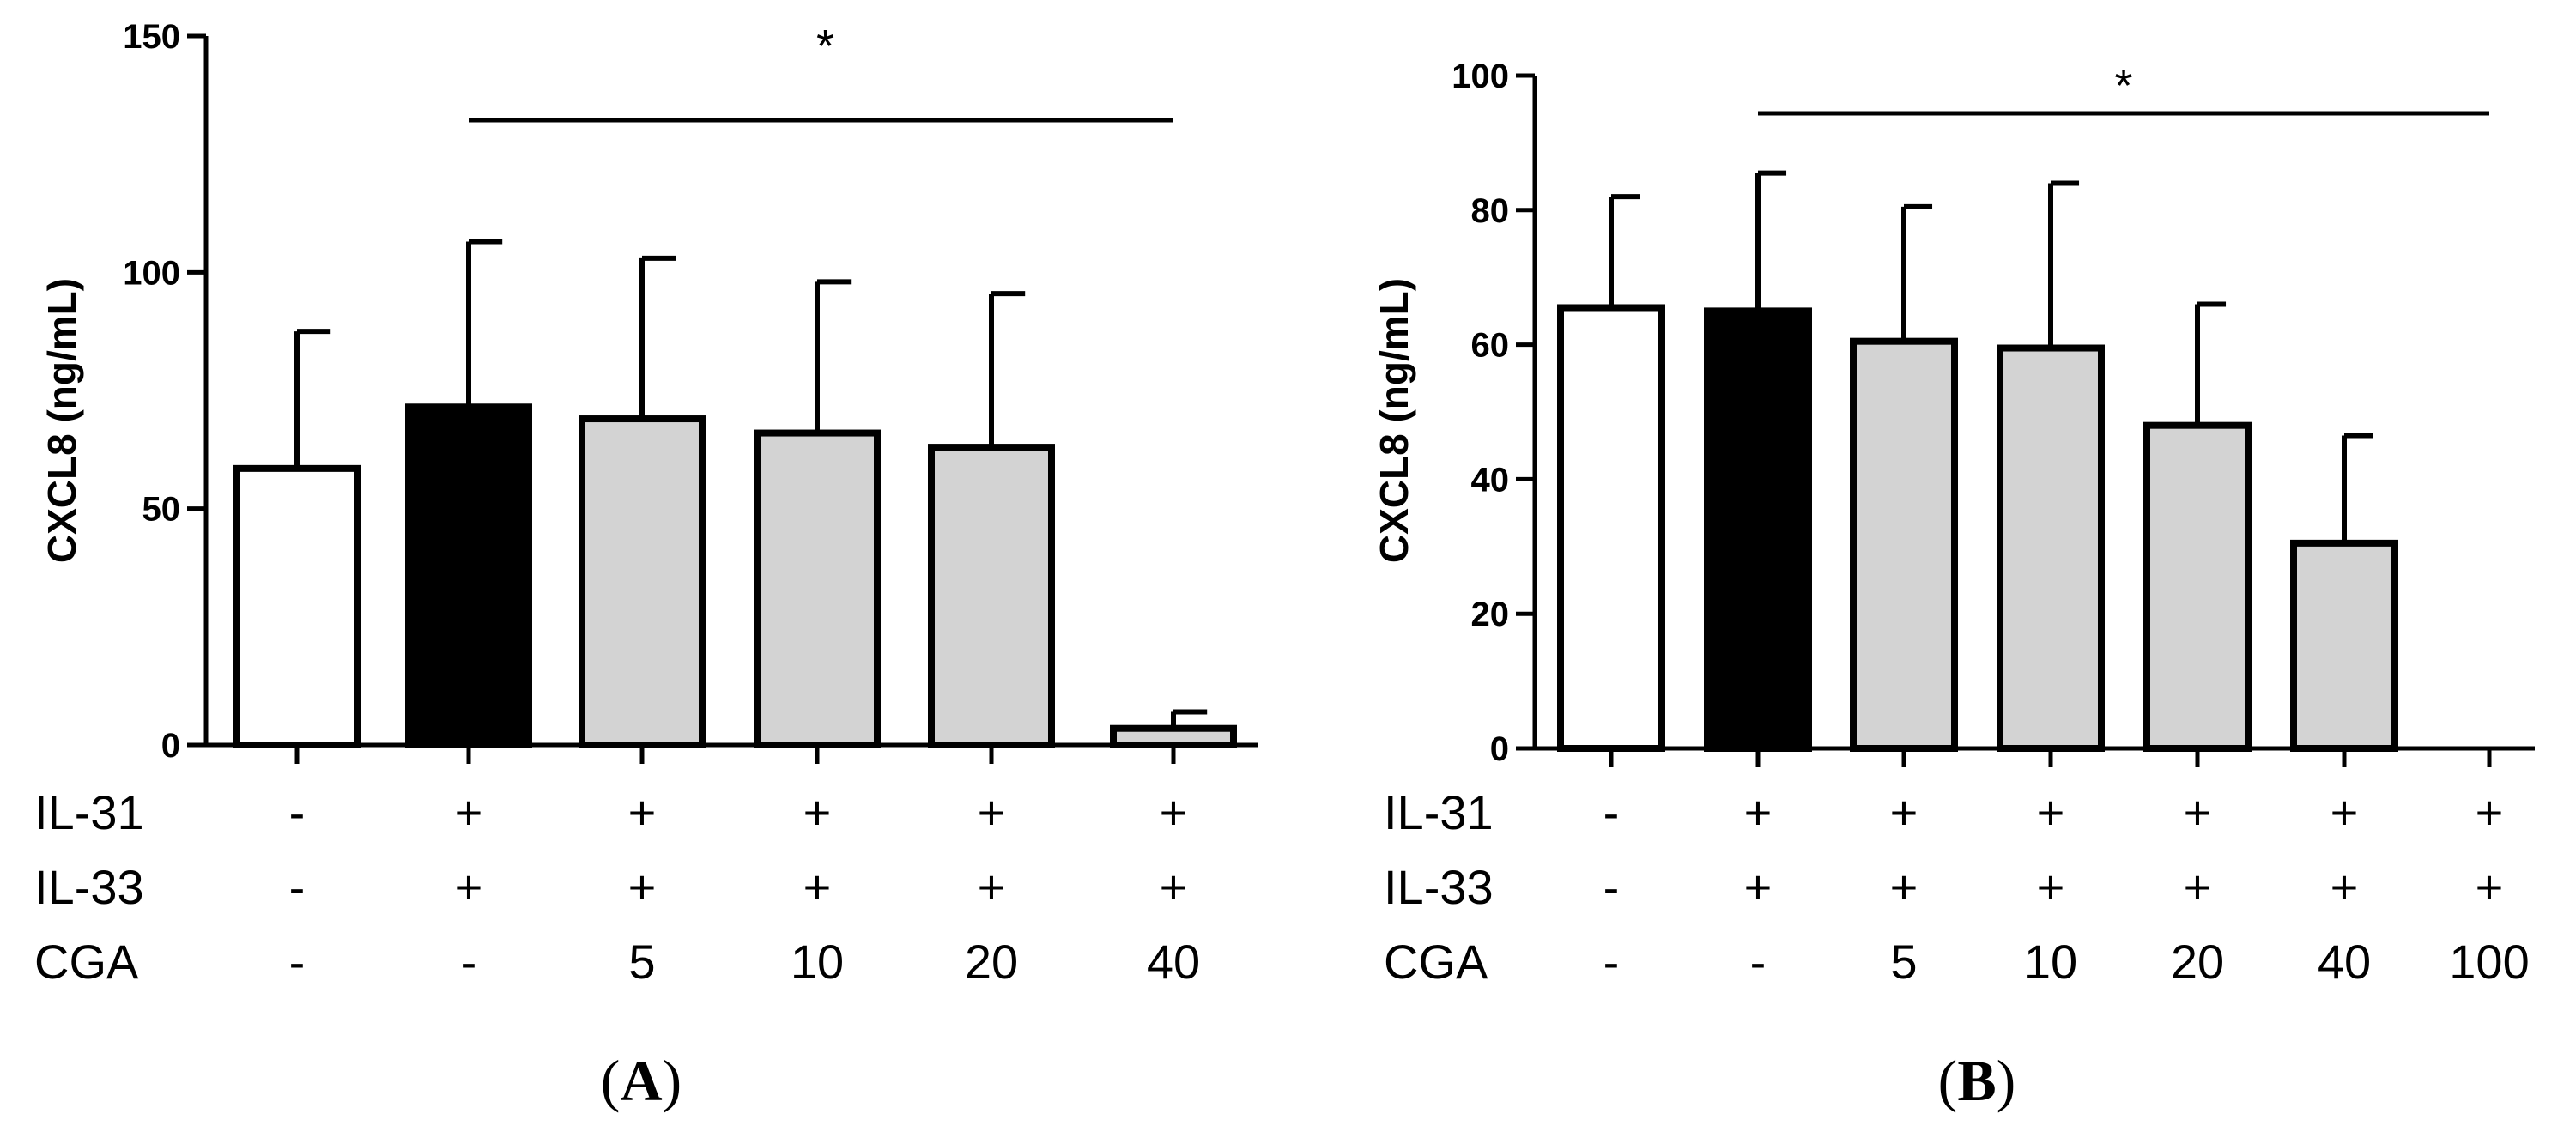 The height and width of the screenshot is (1138, 2576). Describe the element at coordinates (641, 1080) in the screenshot. I see `panel-a-label: (A)` at that location.